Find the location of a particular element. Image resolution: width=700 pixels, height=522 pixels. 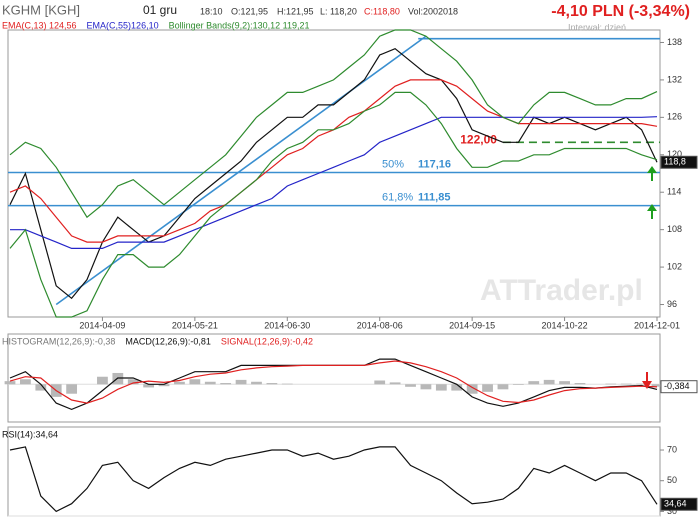

low: L: 118,20 is located at coordinates (338, 11).